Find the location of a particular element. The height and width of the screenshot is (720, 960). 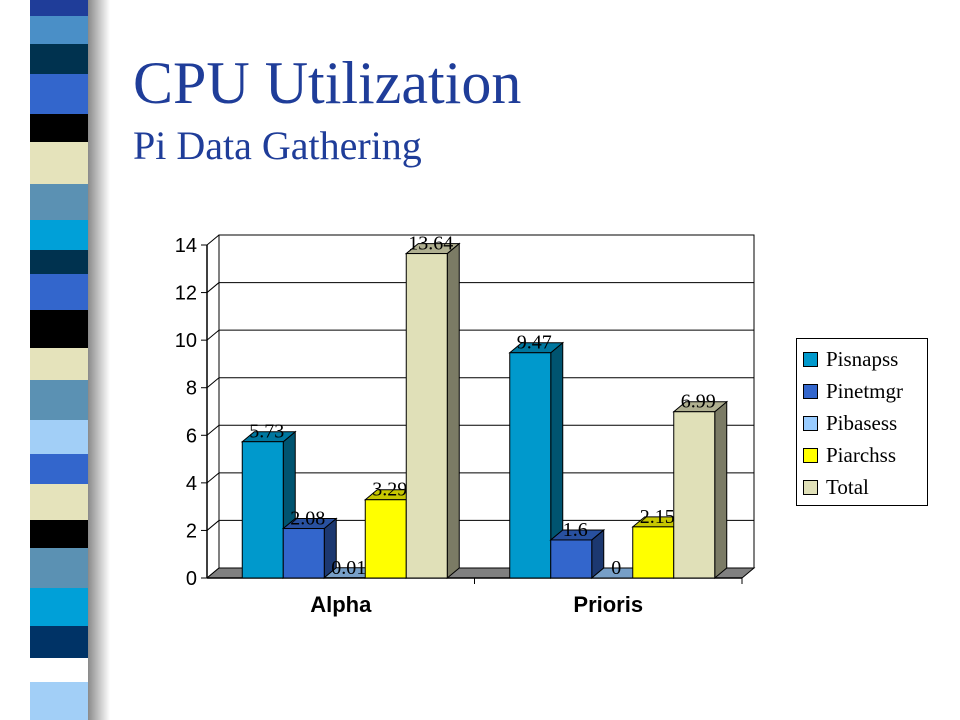

data-label: 5.73 is located at coordinates (266, 432).